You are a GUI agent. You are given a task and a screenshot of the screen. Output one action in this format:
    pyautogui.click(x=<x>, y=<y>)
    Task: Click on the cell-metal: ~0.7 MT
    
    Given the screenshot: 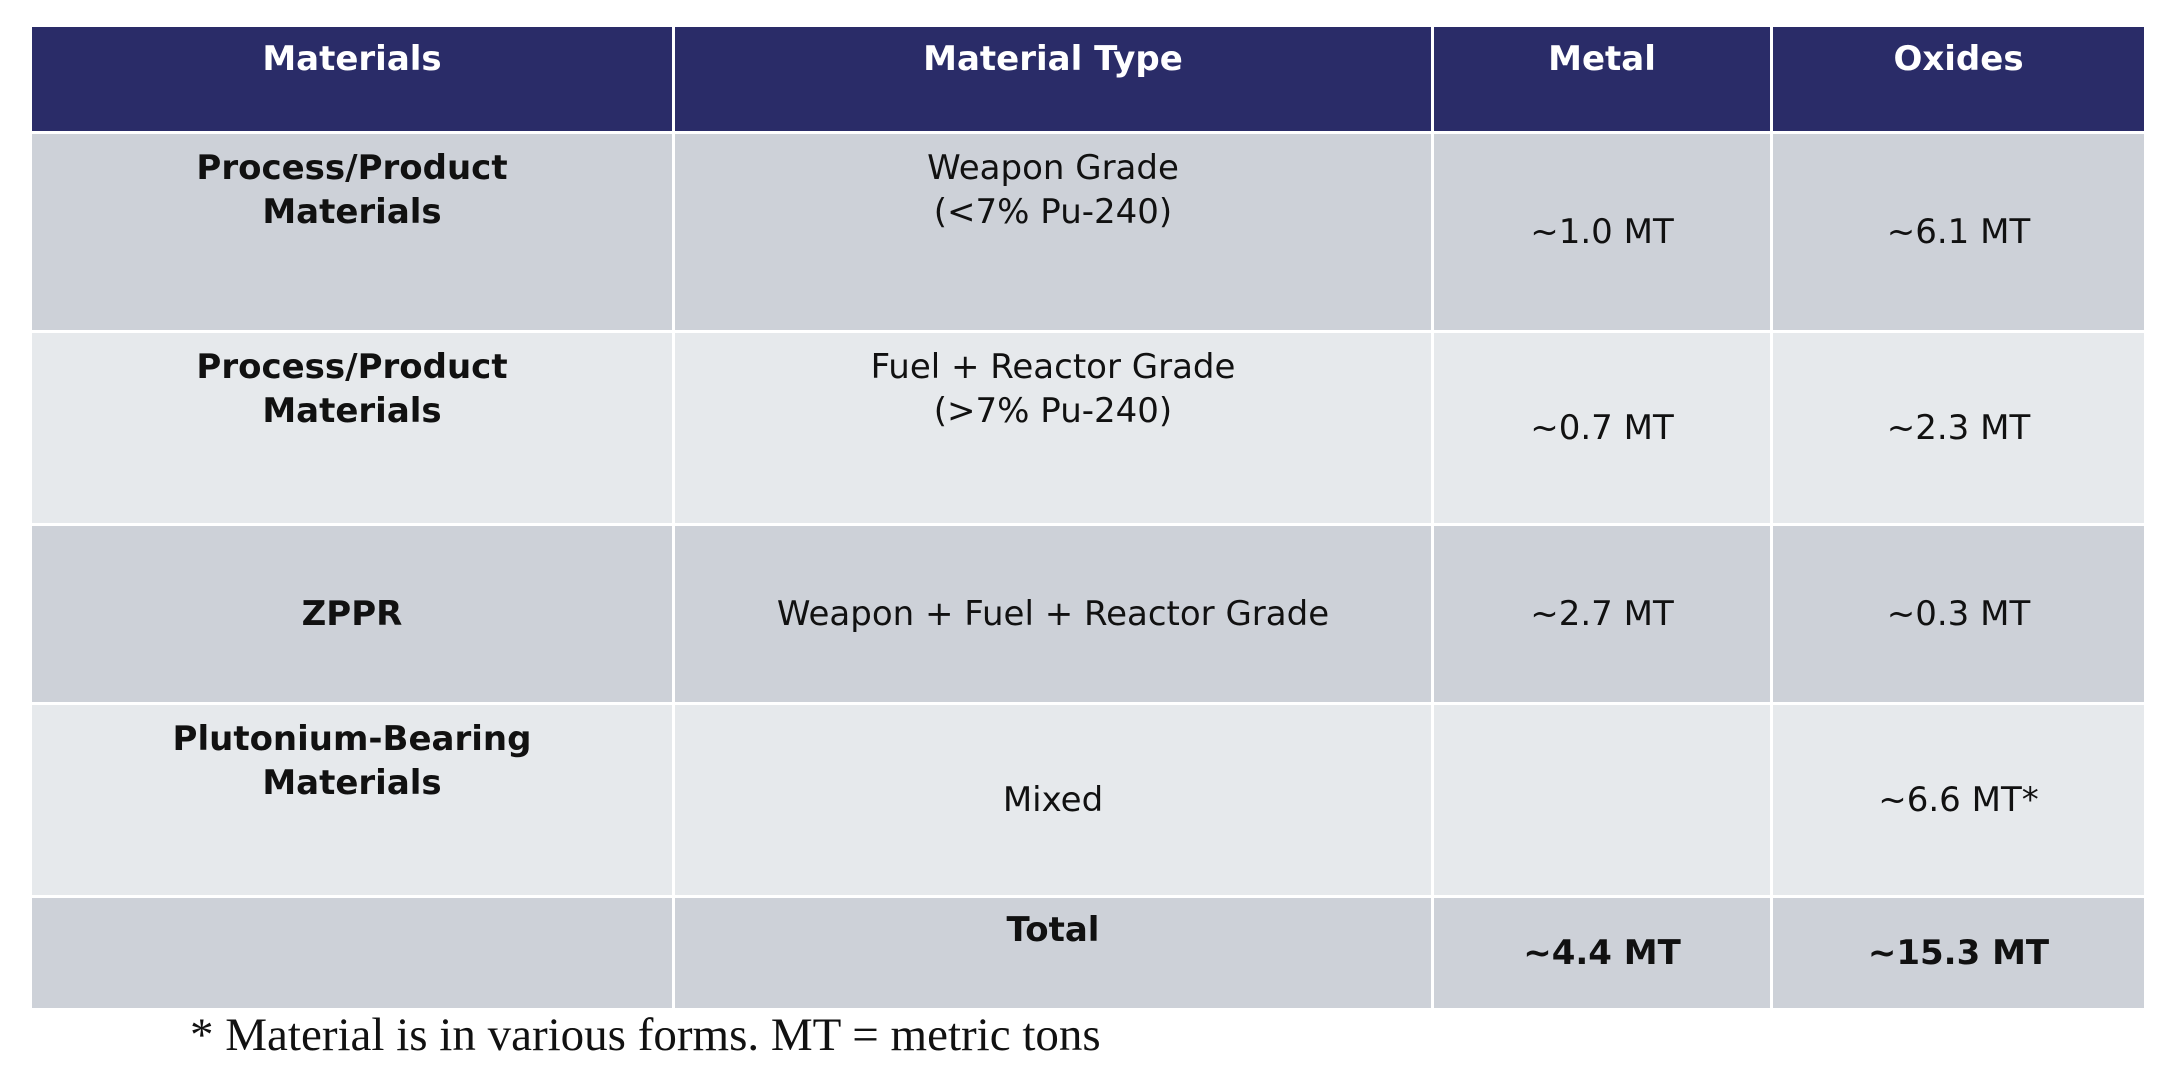 What is the action you would take?
    pyautogui.click(x=1602, y=428)
    